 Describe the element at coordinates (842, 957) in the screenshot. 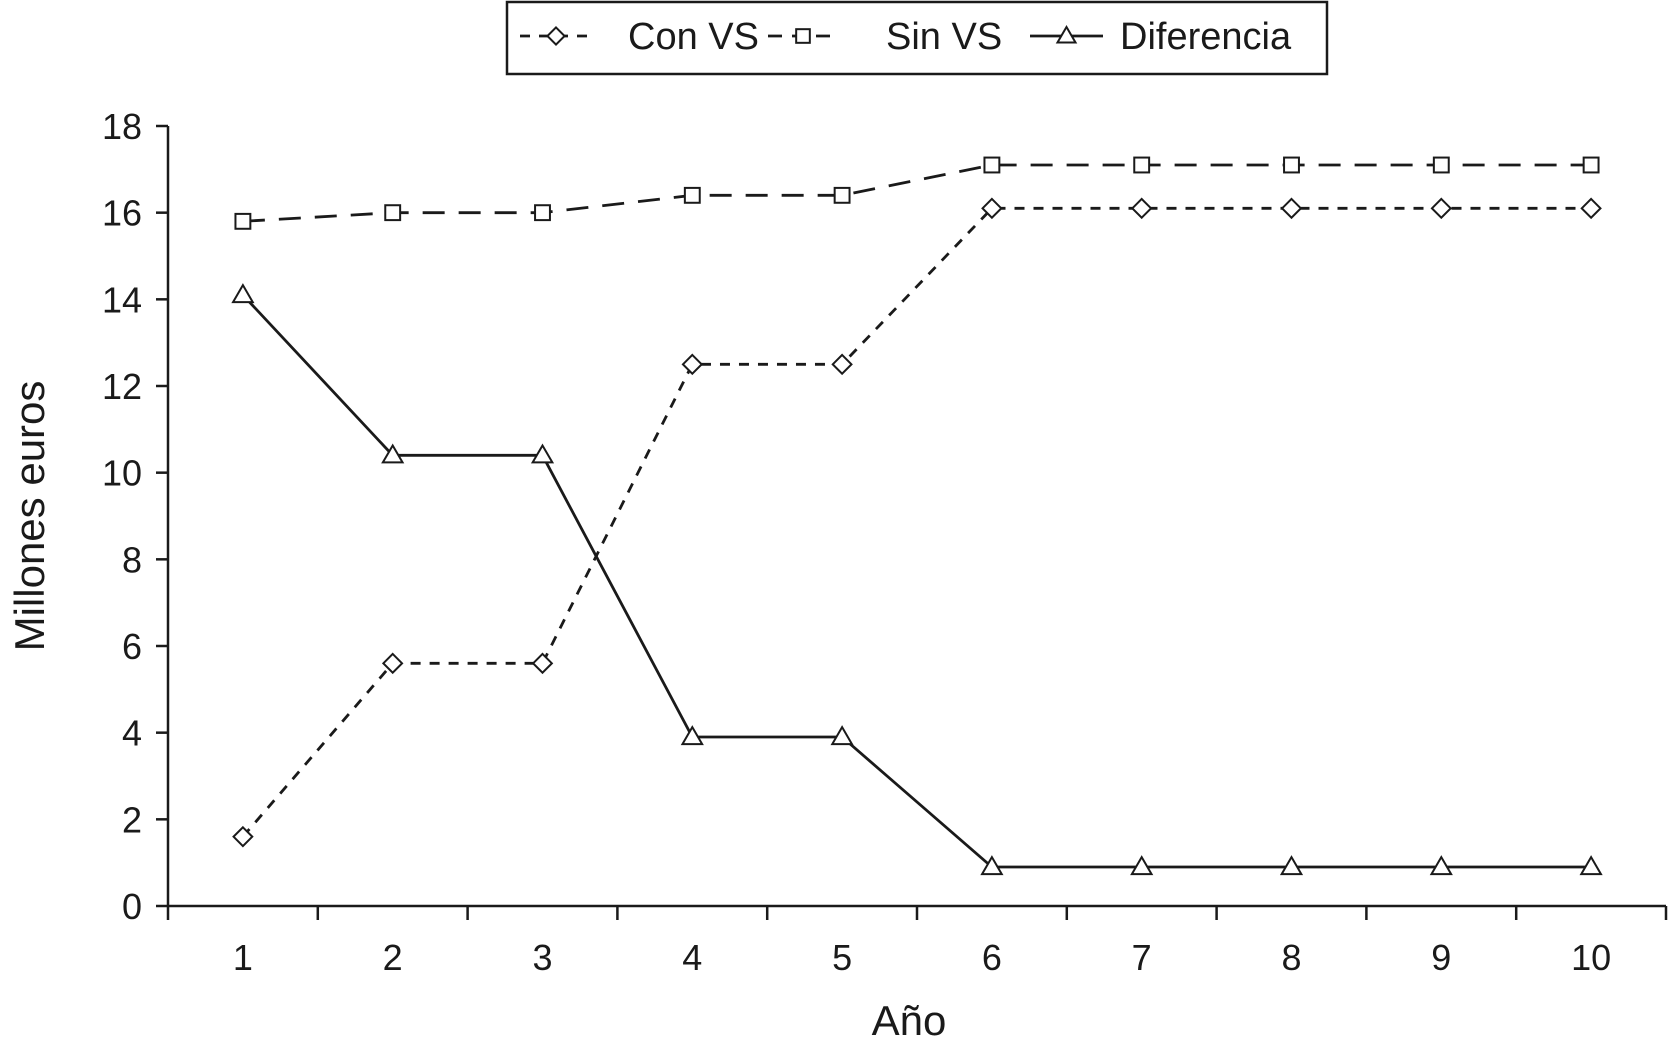

I see `x-tick-label: 5` at that location.